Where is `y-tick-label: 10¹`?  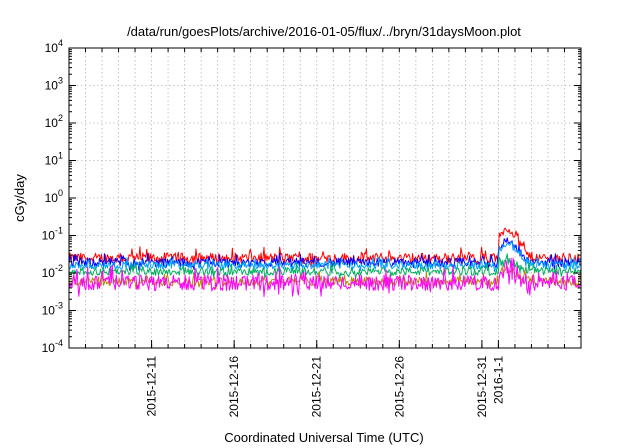 y-tick-label: 10¹ is located at coordinates (54, 159).